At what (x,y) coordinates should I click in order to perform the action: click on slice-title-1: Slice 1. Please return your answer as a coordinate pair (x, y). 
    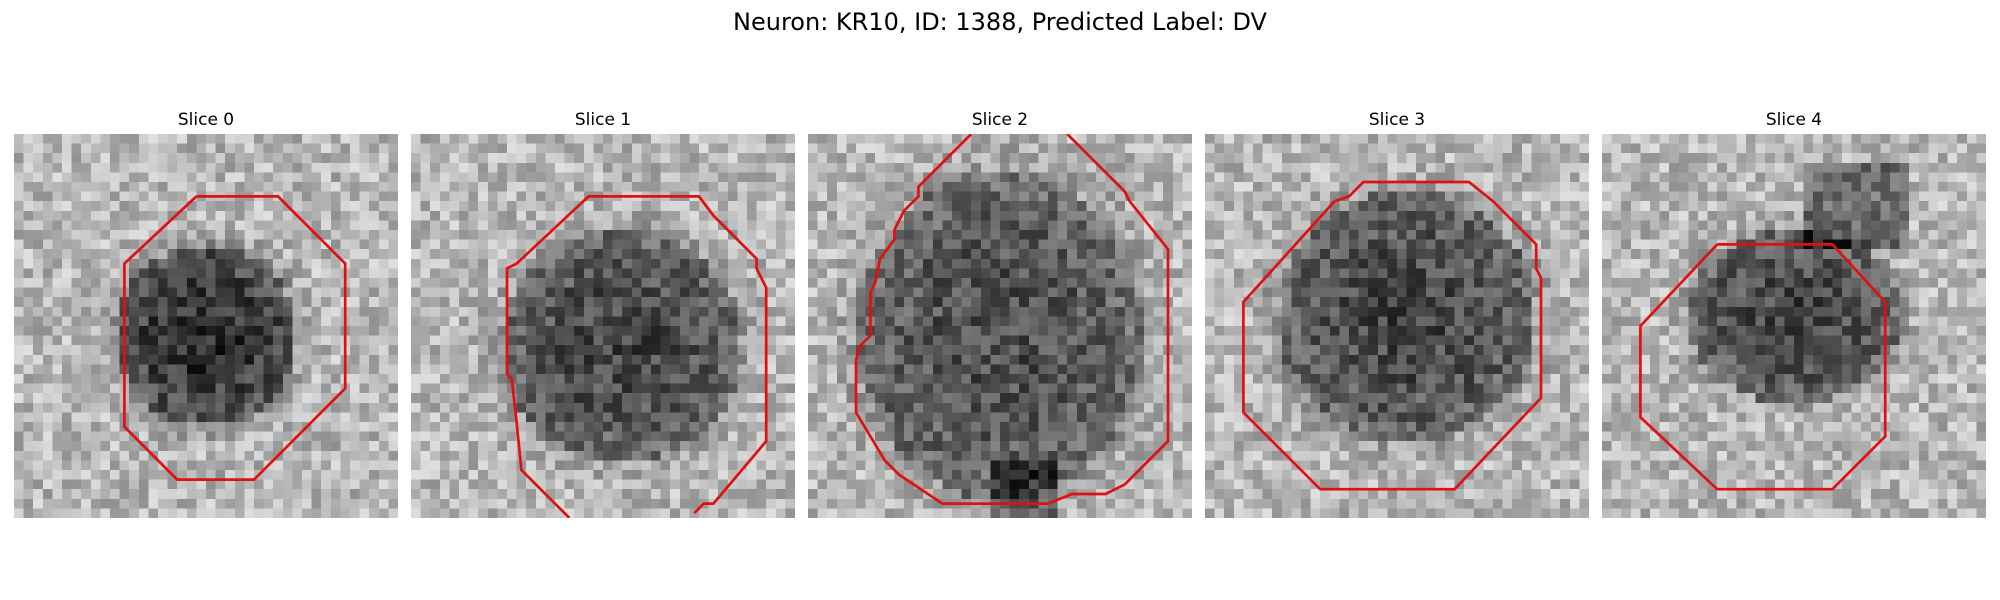
    Looking at the image, I should click on (603, 120).